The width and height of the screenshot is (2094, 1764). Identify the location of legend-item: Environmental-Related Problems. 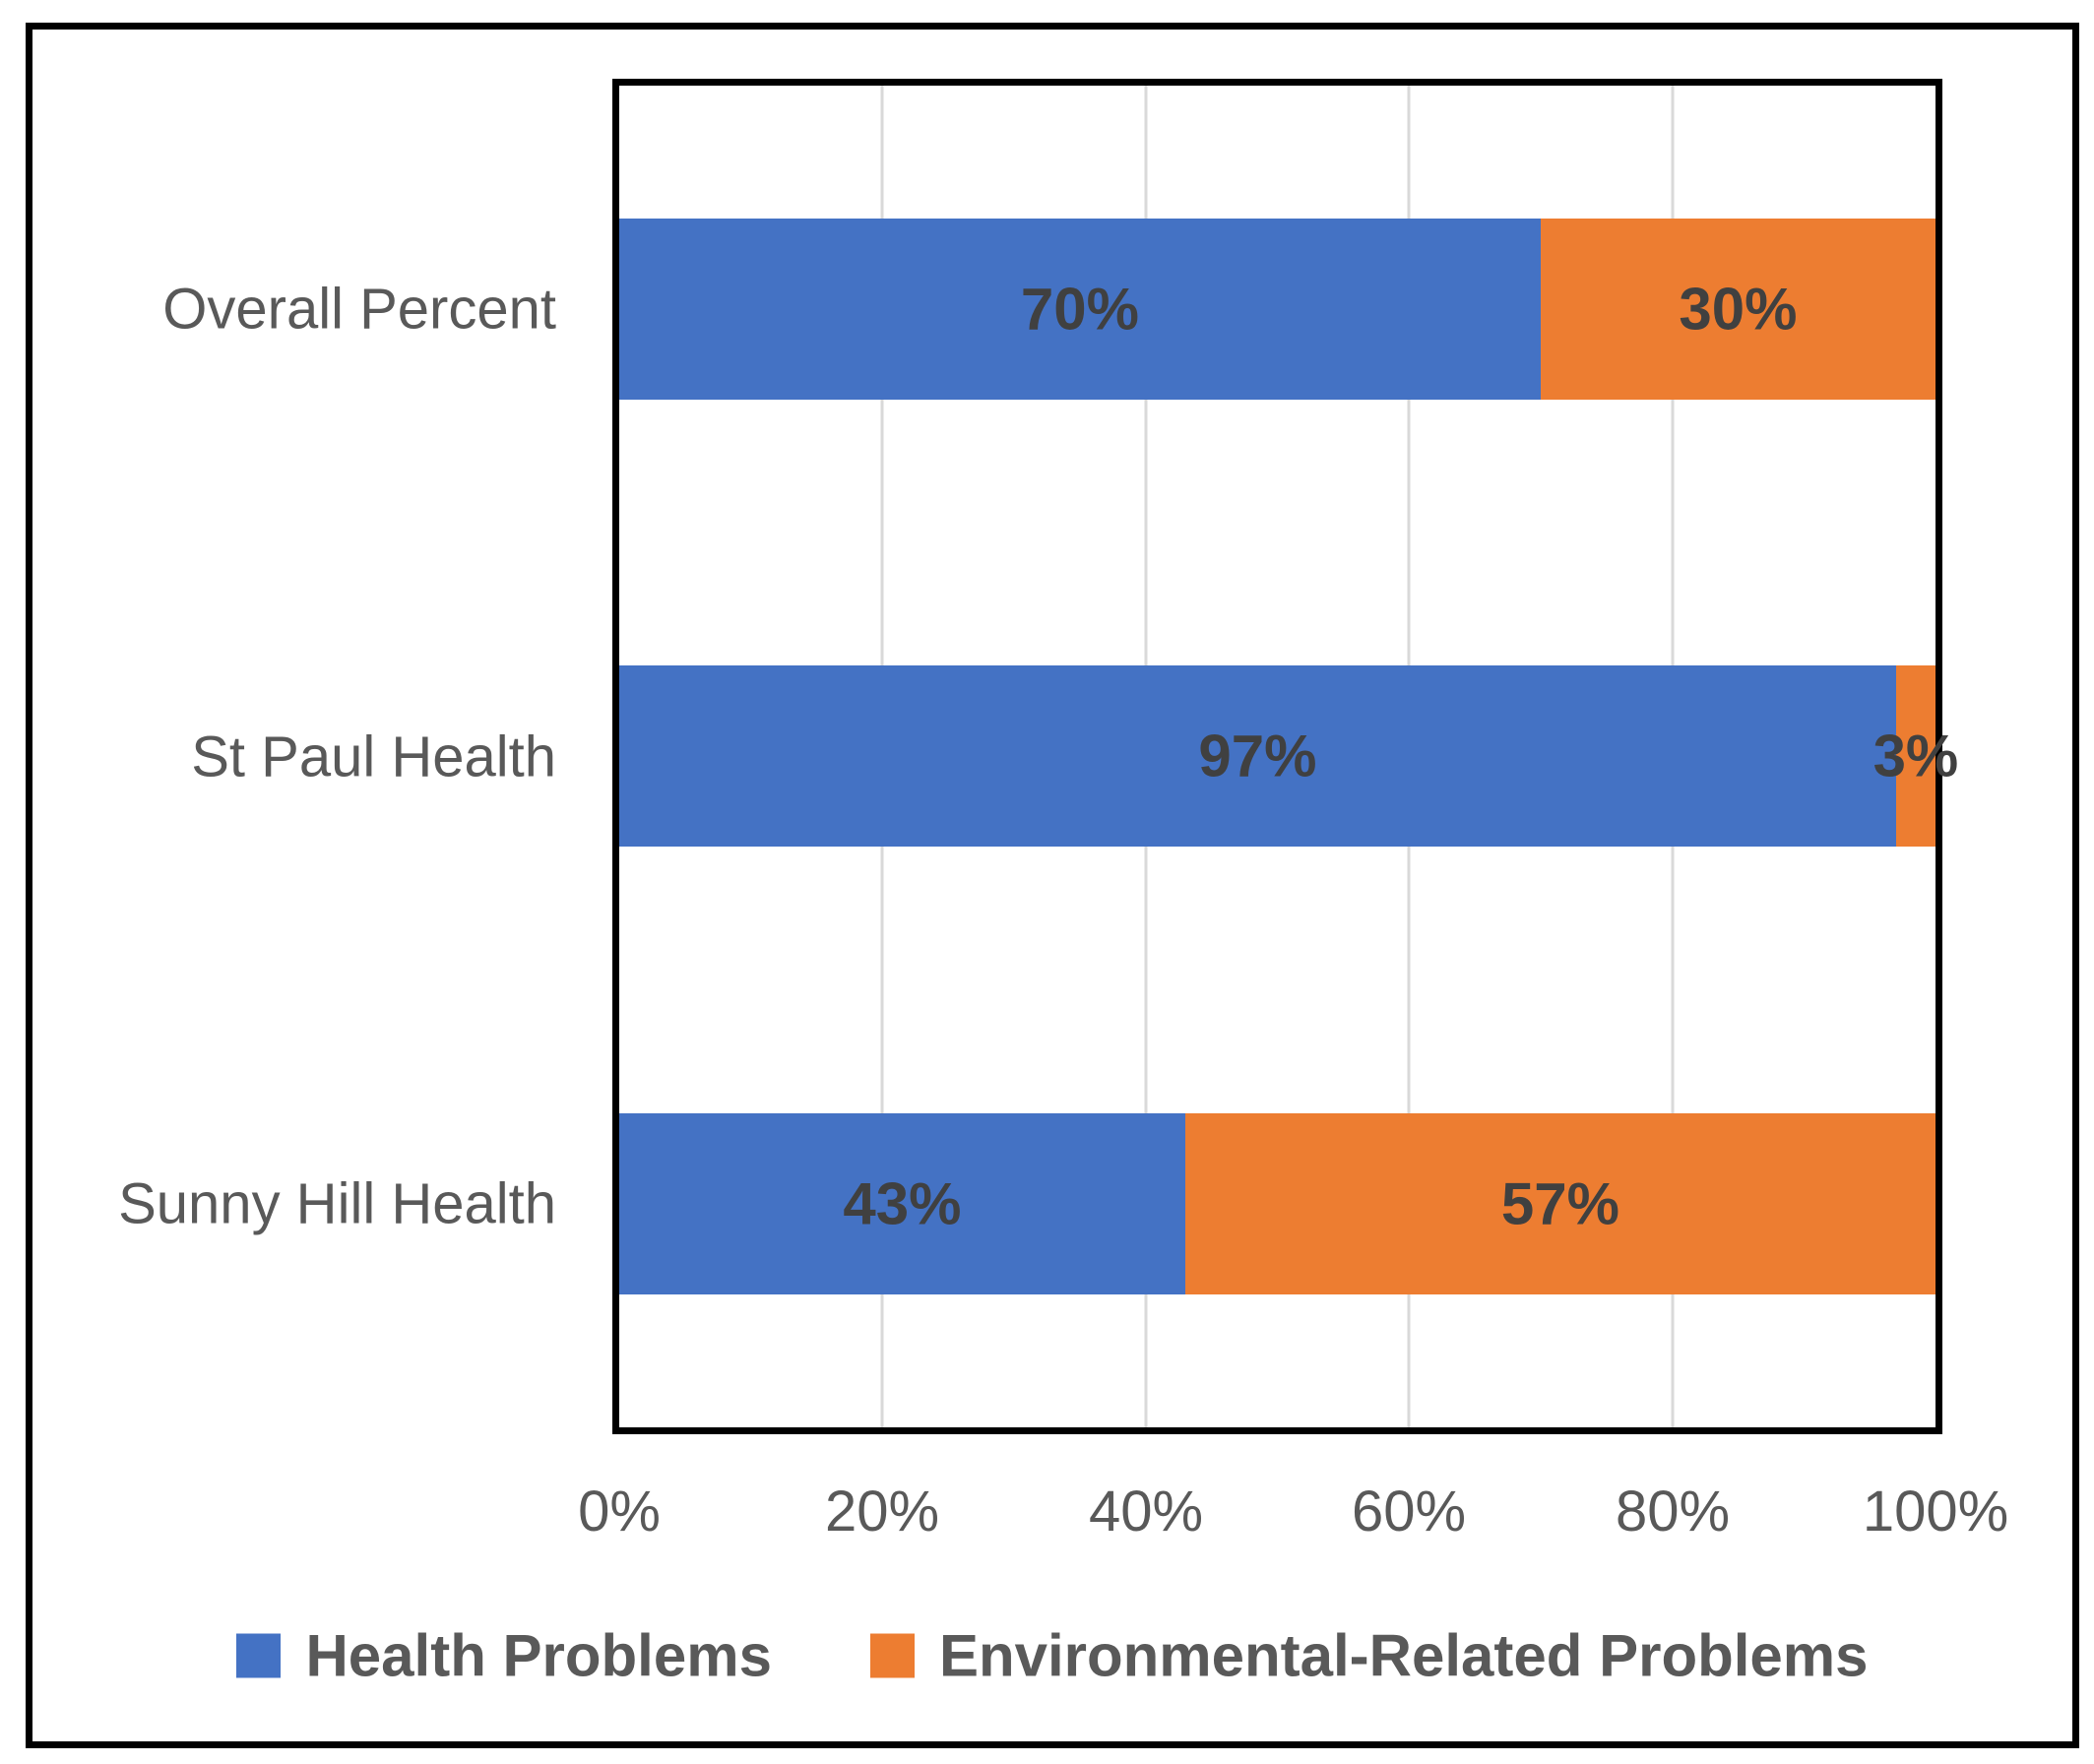
(1369, 1656).